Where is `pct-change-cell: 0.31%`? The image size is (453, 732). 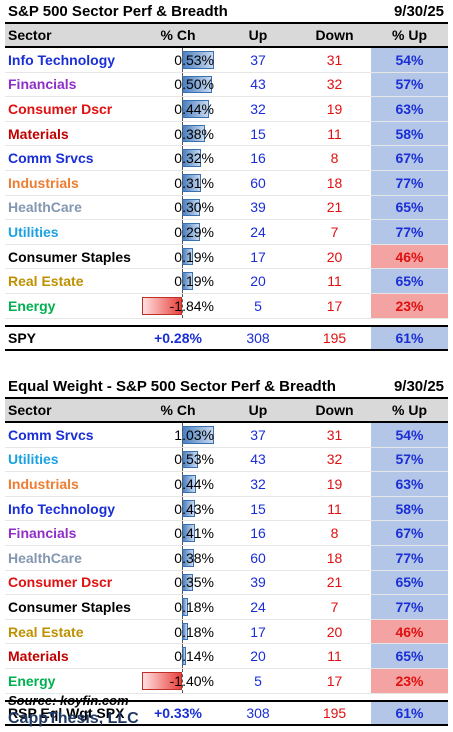 pct-change-cell: 0.31% is located at coordinates (178, 183).